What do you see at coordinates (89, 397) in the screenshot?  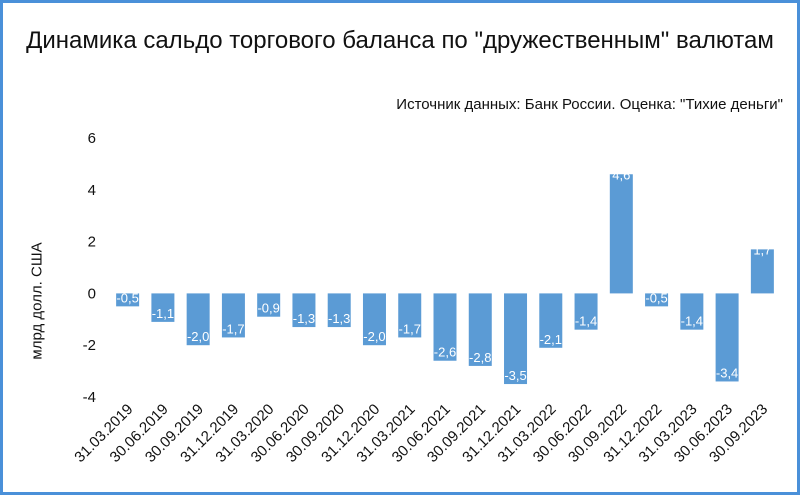 I see `y-tick-label: -4` at bounding box center [89, 397].